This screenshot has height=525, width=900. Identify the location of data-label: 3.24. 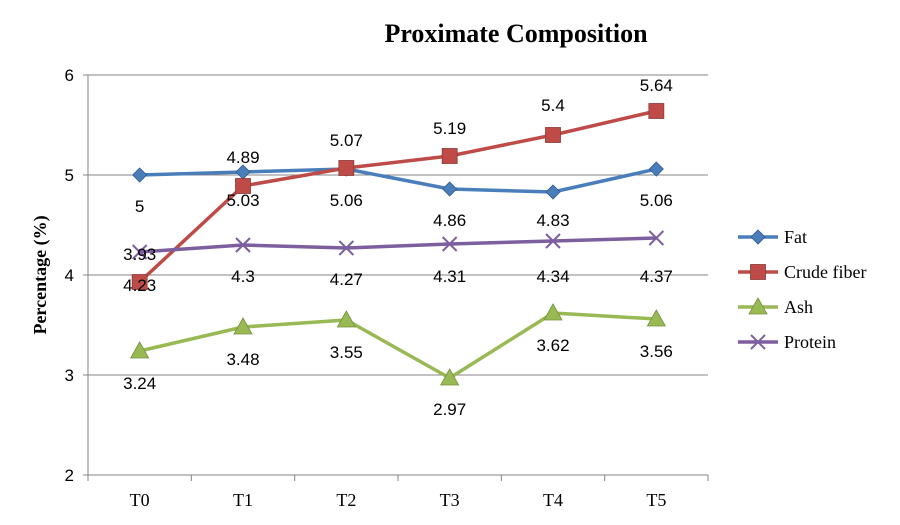
(139, 383).